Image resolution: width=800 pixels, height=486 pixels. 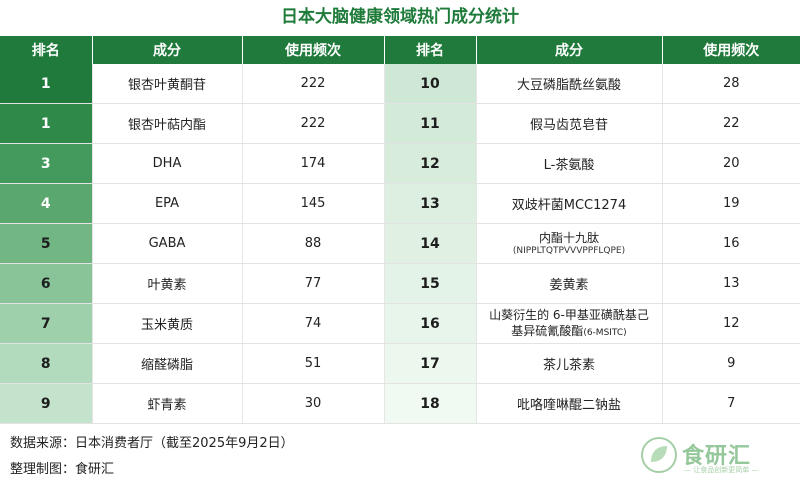 I want to click on count-cell: 16, so click(x=731, y=243).